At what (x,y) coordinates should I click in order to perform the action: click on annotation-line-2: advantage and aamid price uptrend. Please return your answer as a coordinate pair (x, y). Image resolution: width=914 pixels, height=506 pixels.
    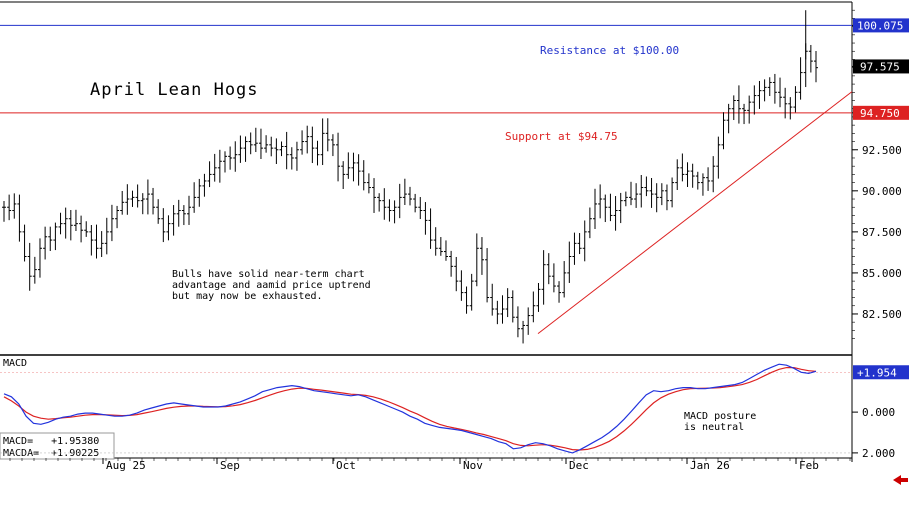
    Looking at the image, I should click on (271, 285).